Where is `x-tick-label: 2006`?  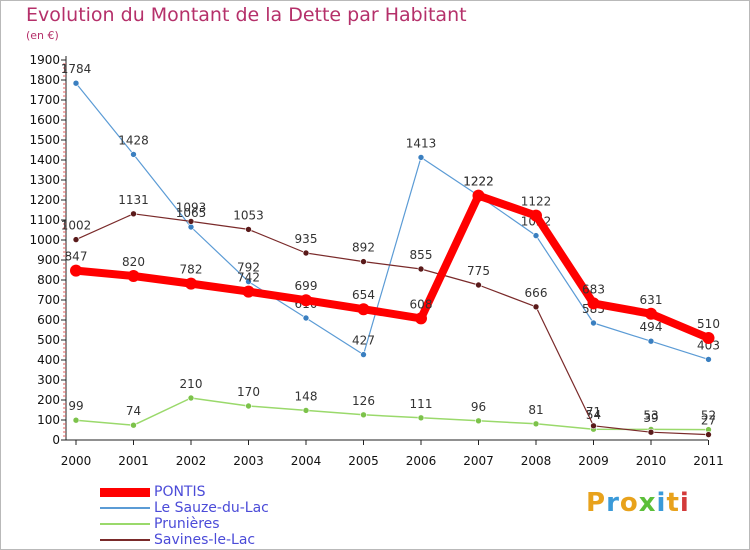 x-tick-label: 2006 is located at coordinates (421, 461).